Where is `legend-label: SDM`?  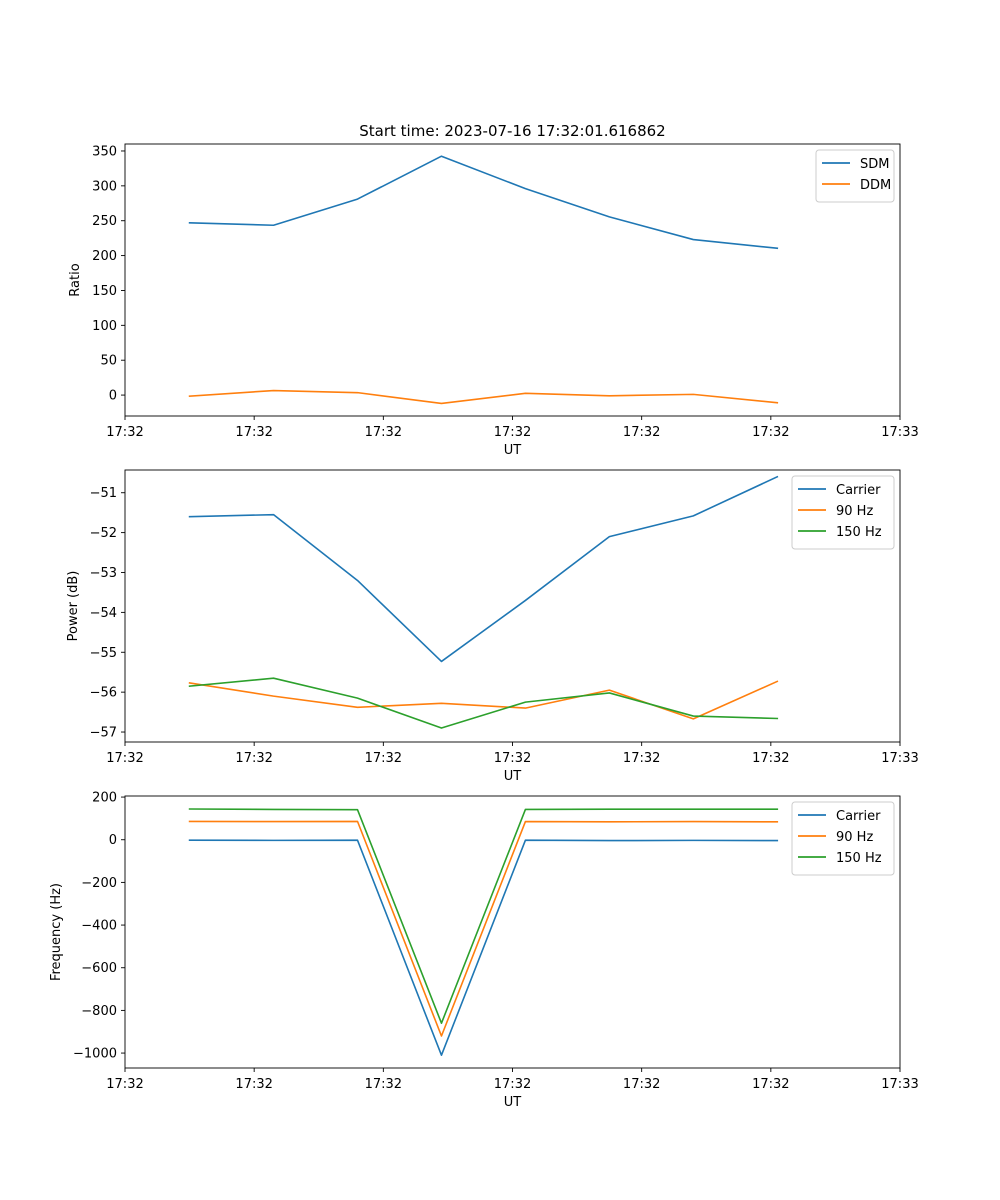
legend-label: SDM is located at coordinates (874, 164).